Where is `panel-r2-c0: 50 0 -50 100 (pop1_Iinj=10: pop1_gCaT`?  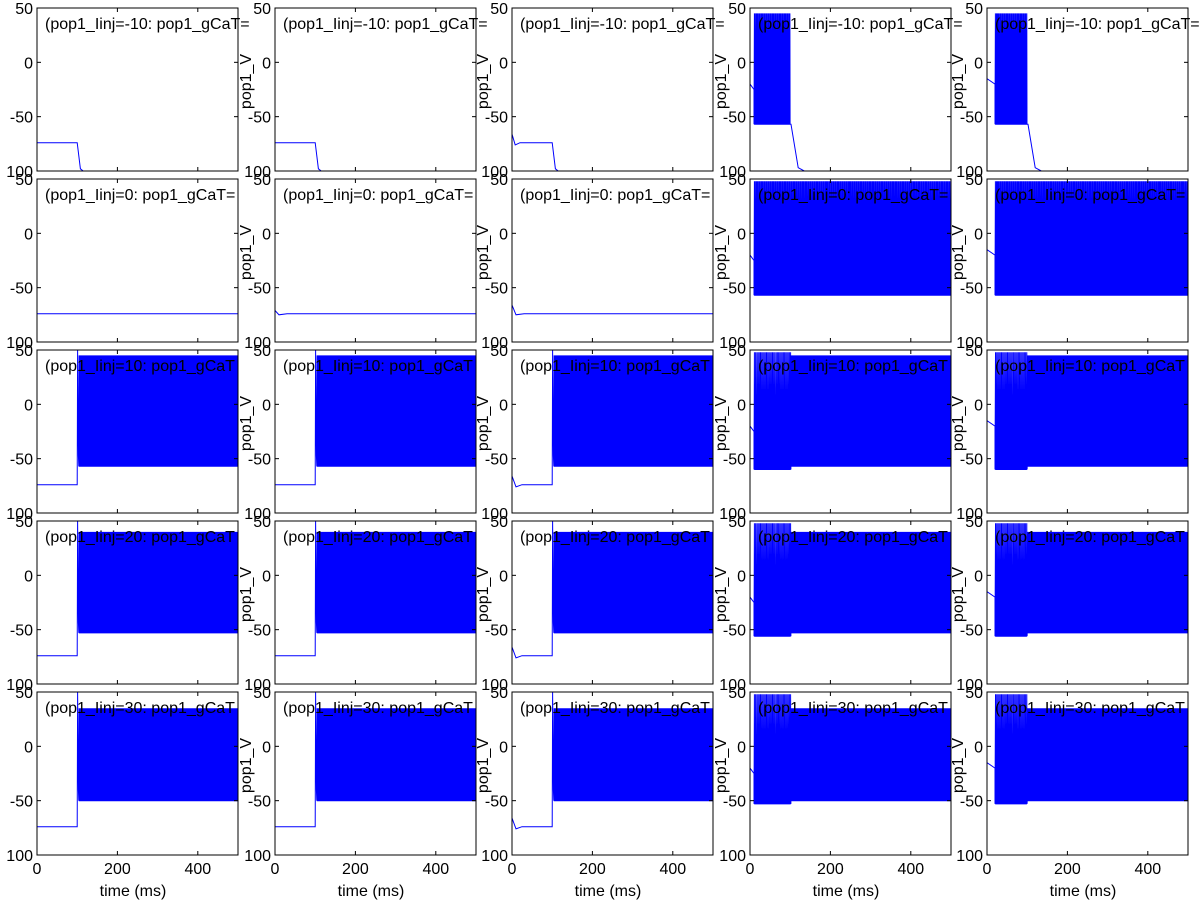
panel-r2-c0: 50 0 -50 100 (pop1_Iinj=10: pop1_gCaT is located at coordinates (122, 433).